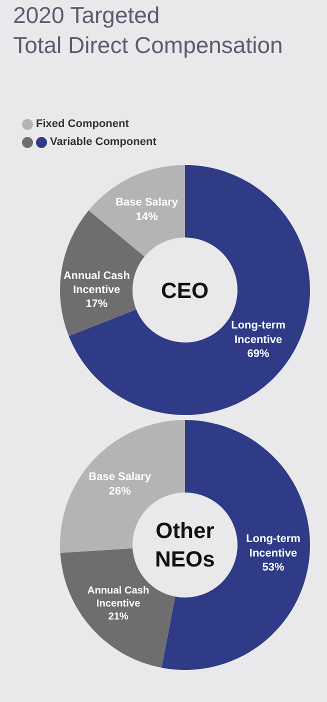 This screenshot has width=327, height=702. Describe the element at coordinates (97, 304) in the screenshot. I see `data-label: 17%` at that location.